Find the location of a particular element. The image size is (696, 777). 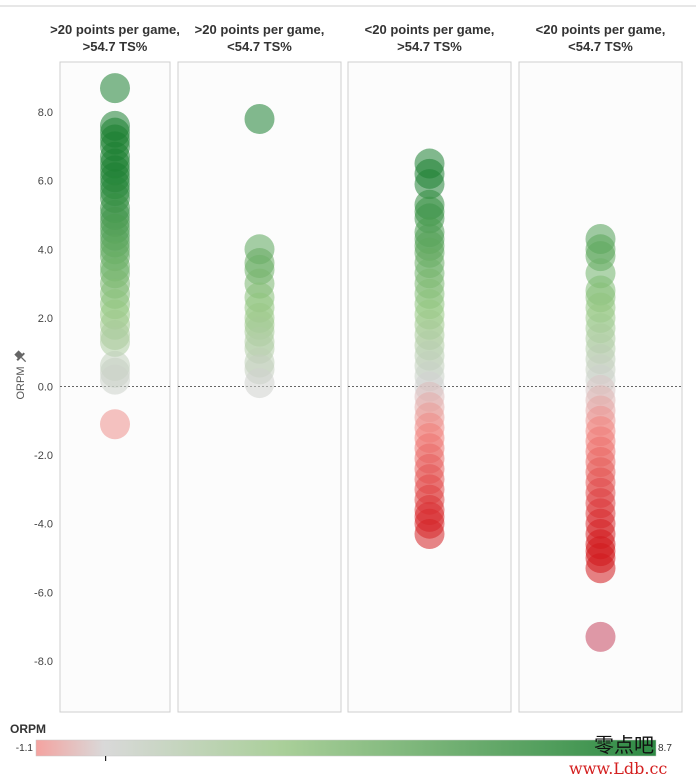

y-tick-label: -4.0 is located at coordinates (43, 525).